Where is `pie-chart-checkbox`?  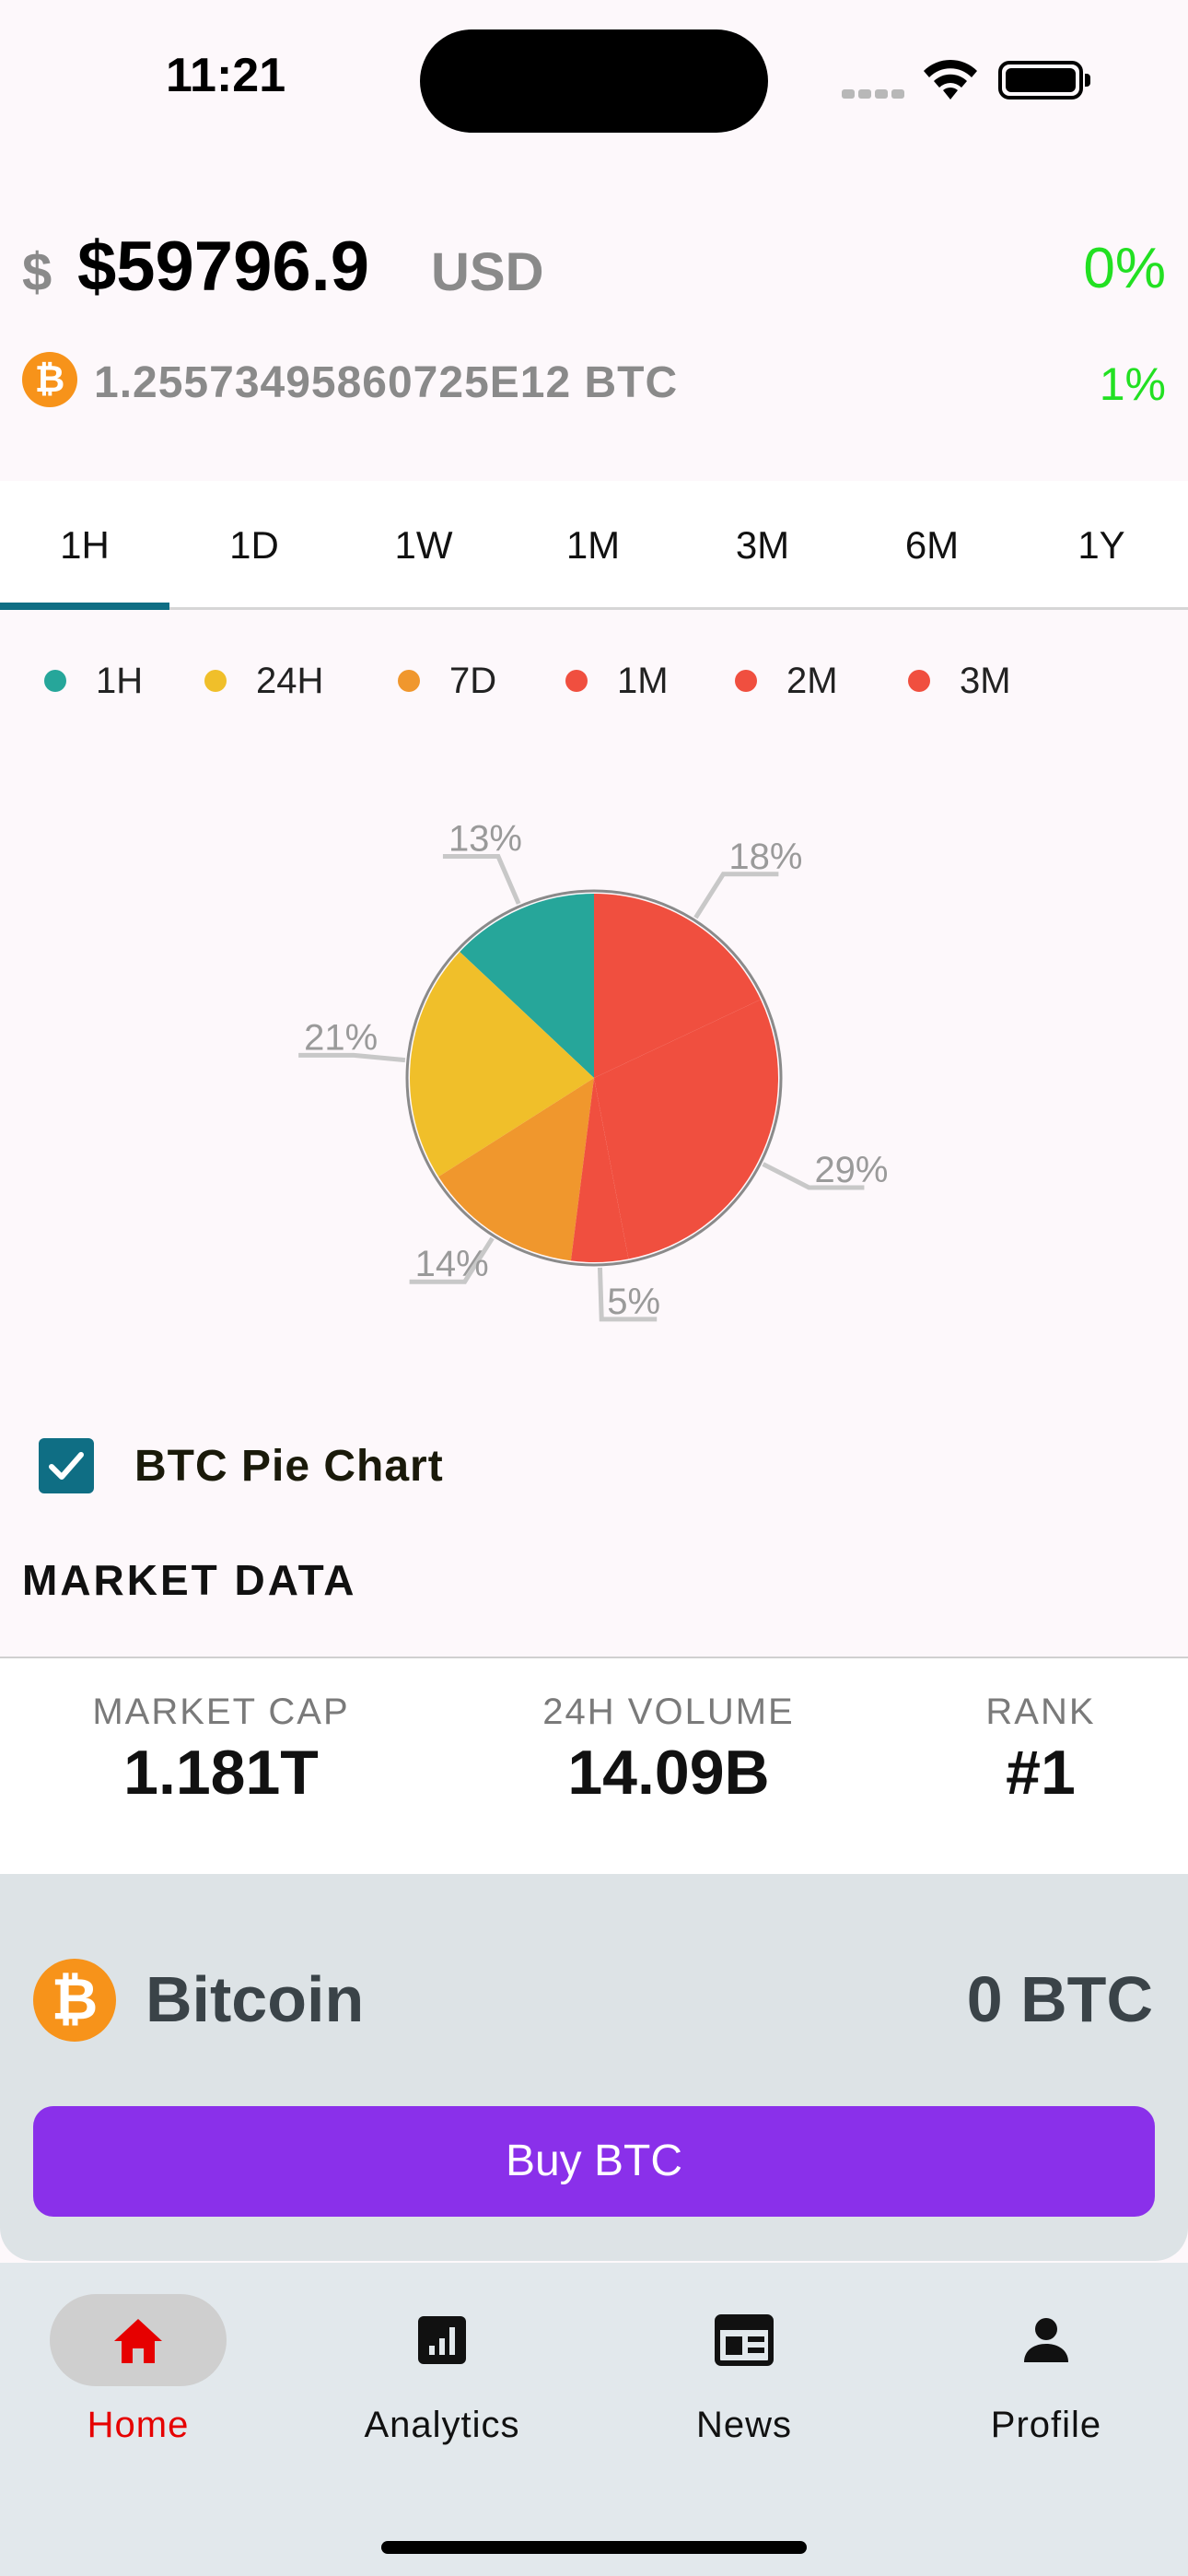 pie-chart-checkbox is located at coordinates (66, 1465).